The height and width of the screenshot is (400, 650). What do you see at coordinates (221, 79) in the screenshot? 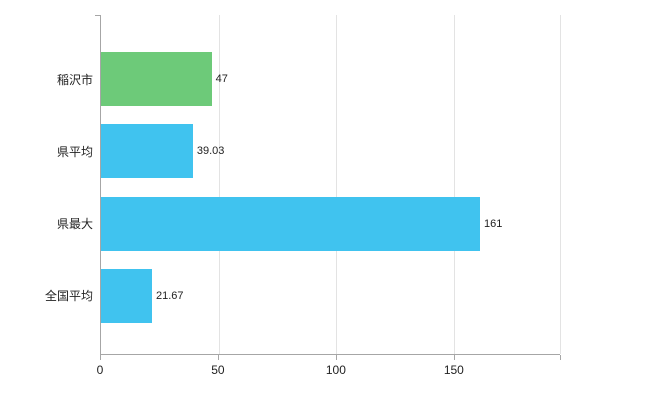
I see `value-label: 47` at bounding box center [221, 79].